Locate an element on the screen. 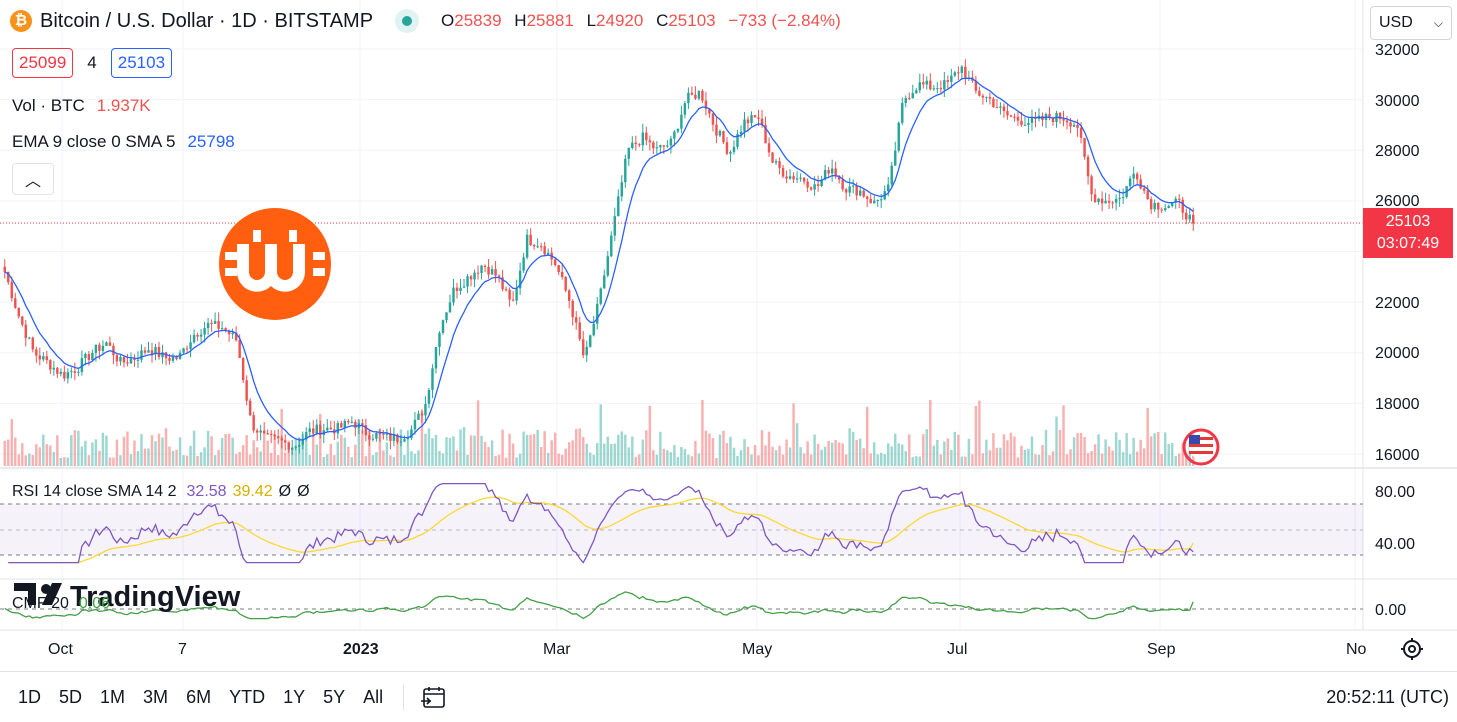  range-1y-button: 1Y is located at coordinates (294, 696).